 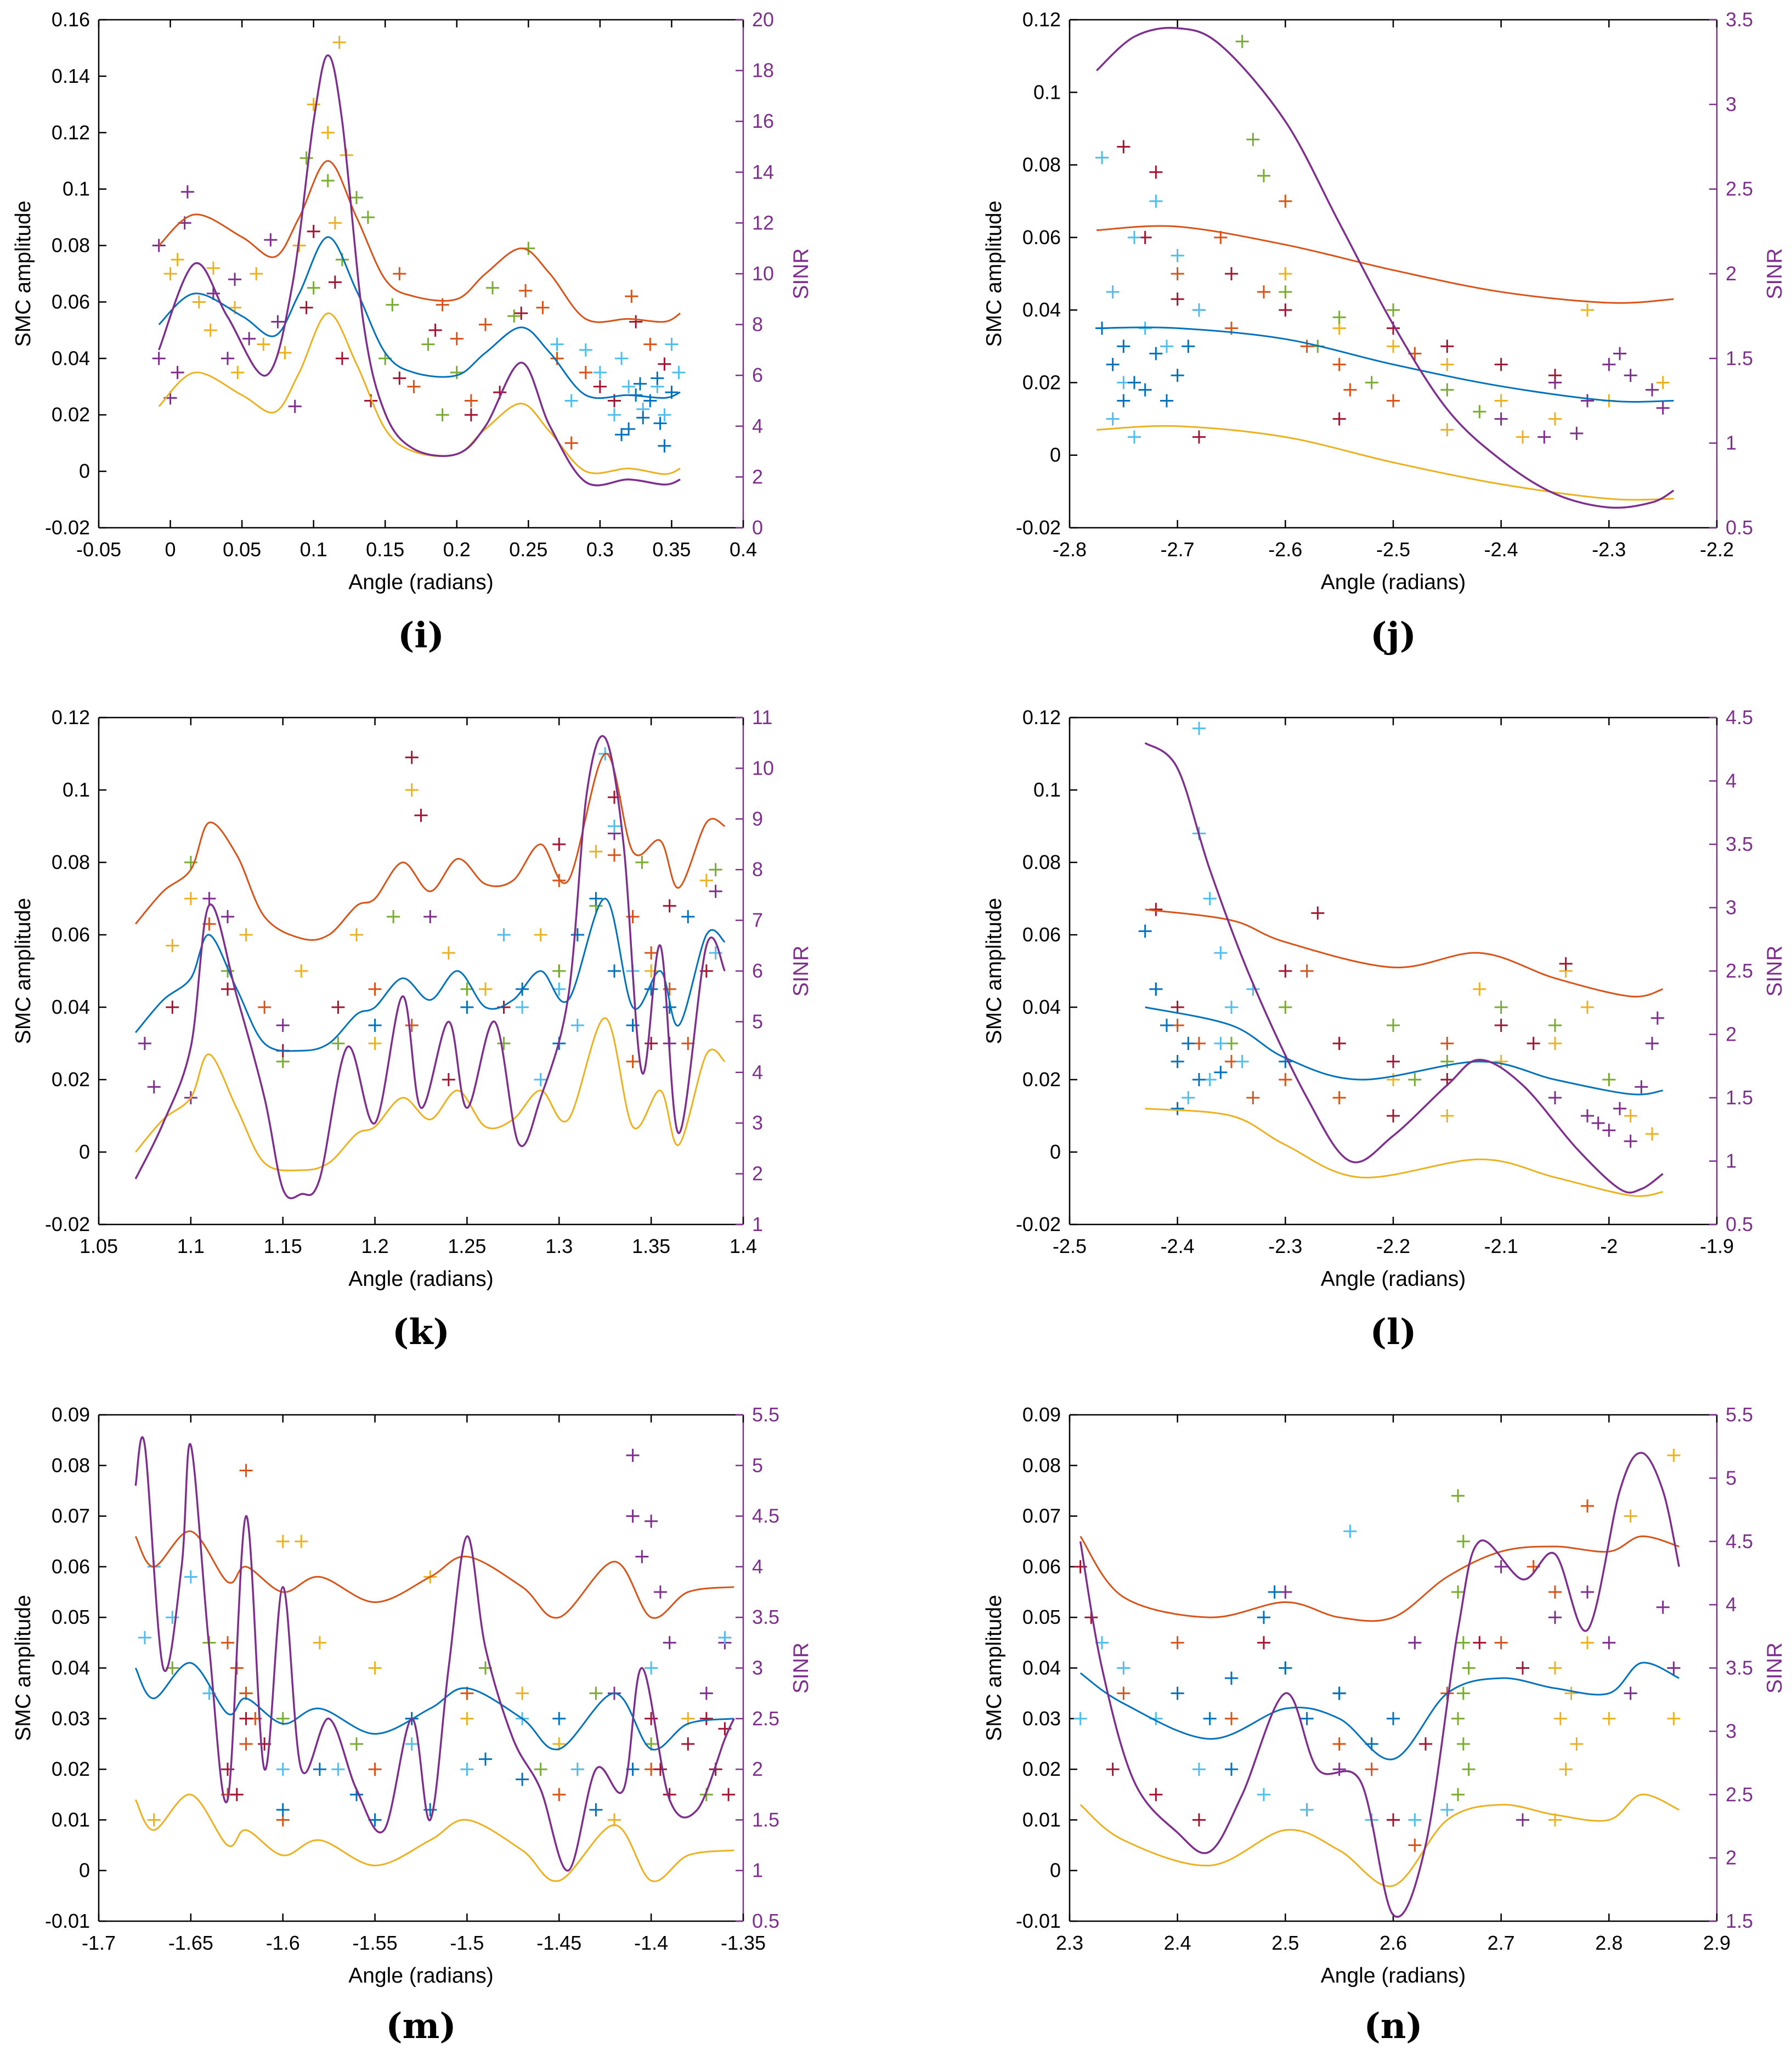 I want to click on y2-tick-label: 3.5, so click(x=765, y=1617).